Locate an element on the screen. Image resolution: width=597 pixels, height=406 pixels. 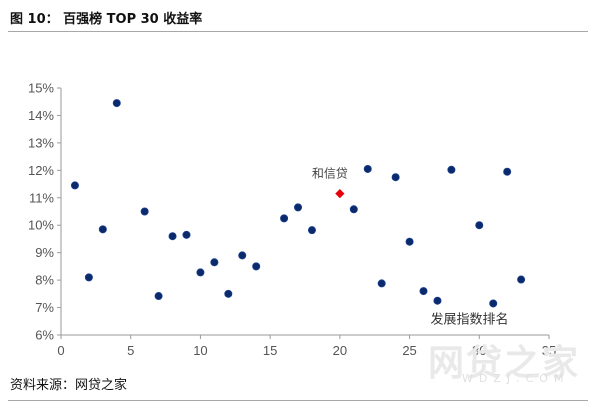
y-tick-label: 9% is located at coordinates (44, 252).